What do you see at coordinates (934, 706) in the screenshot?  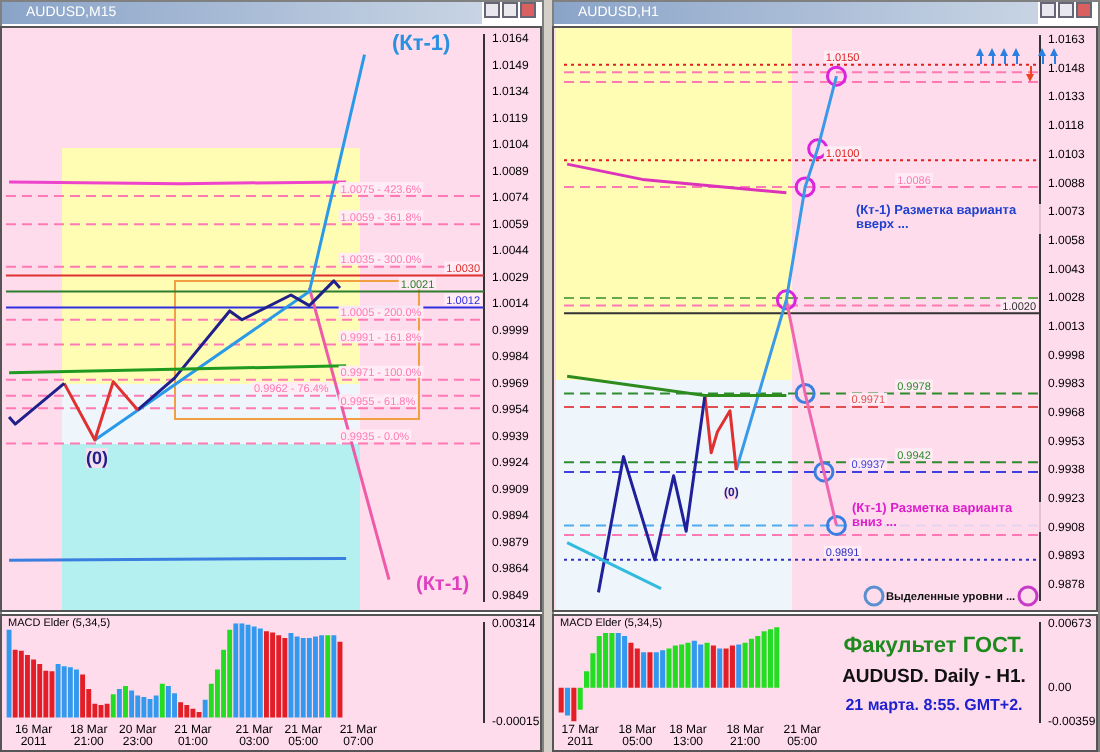 I see `annotation: 21 марта. 8:55. GMT+2.` at bounding box center [934, 706].